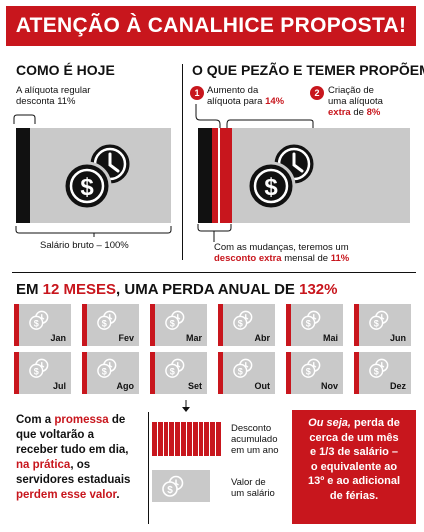  What do you see at coordinates (340, 258) in the screenshot?
I see `caption-rate: 11%` at bounding box center [340, 258].